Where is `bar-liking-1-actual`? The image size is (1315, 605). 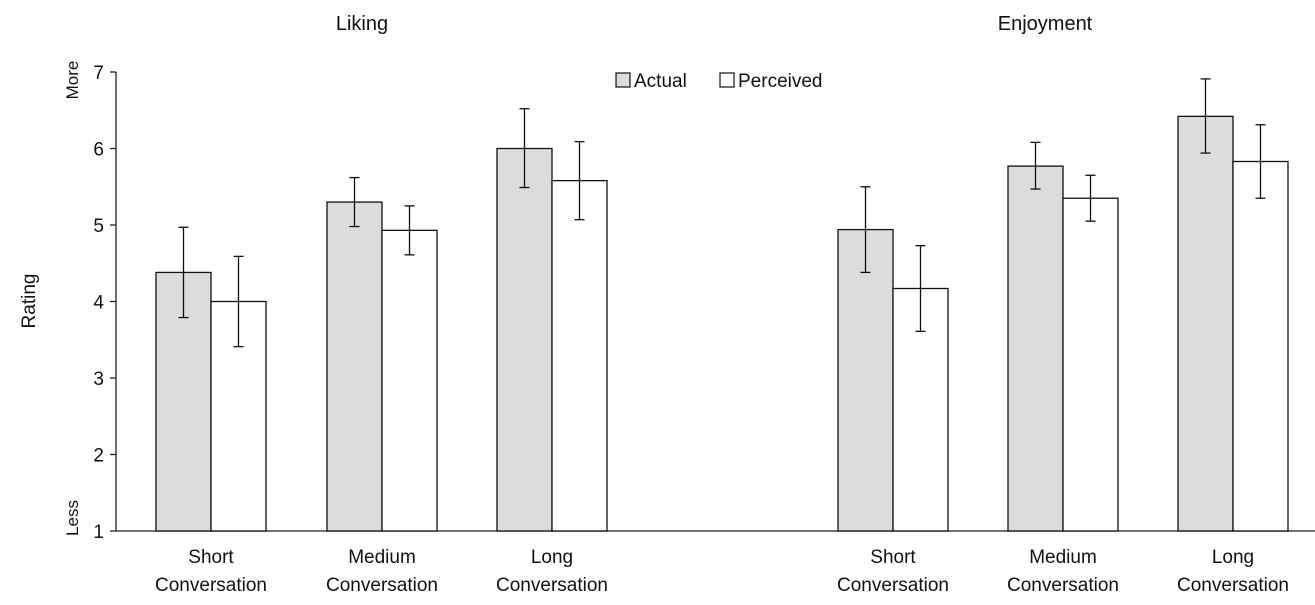 bar-liking-1-actual is located at coordinates (354, 366).